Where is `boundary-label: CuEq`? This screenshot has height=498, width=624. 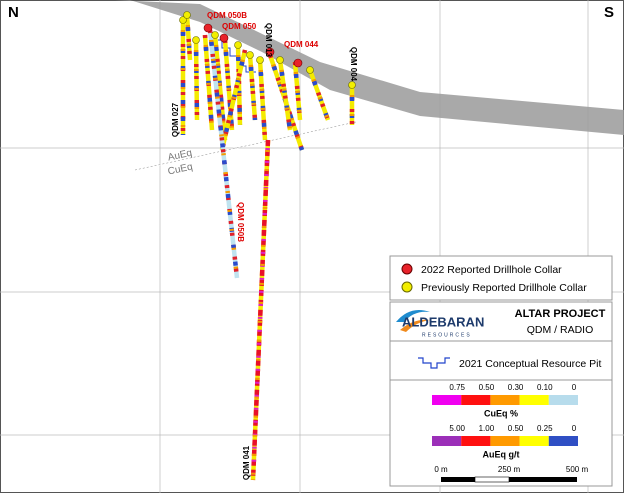 boundary-label: CuEq is located at coordinates (180, 170).